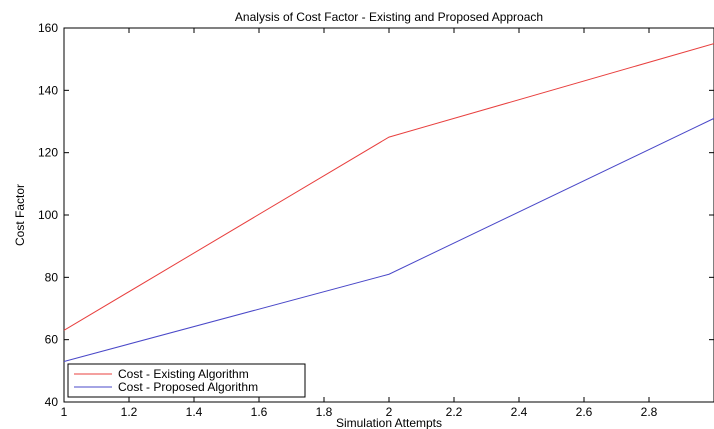  I want to click on x-tick-label: 1, so click(64, 412).